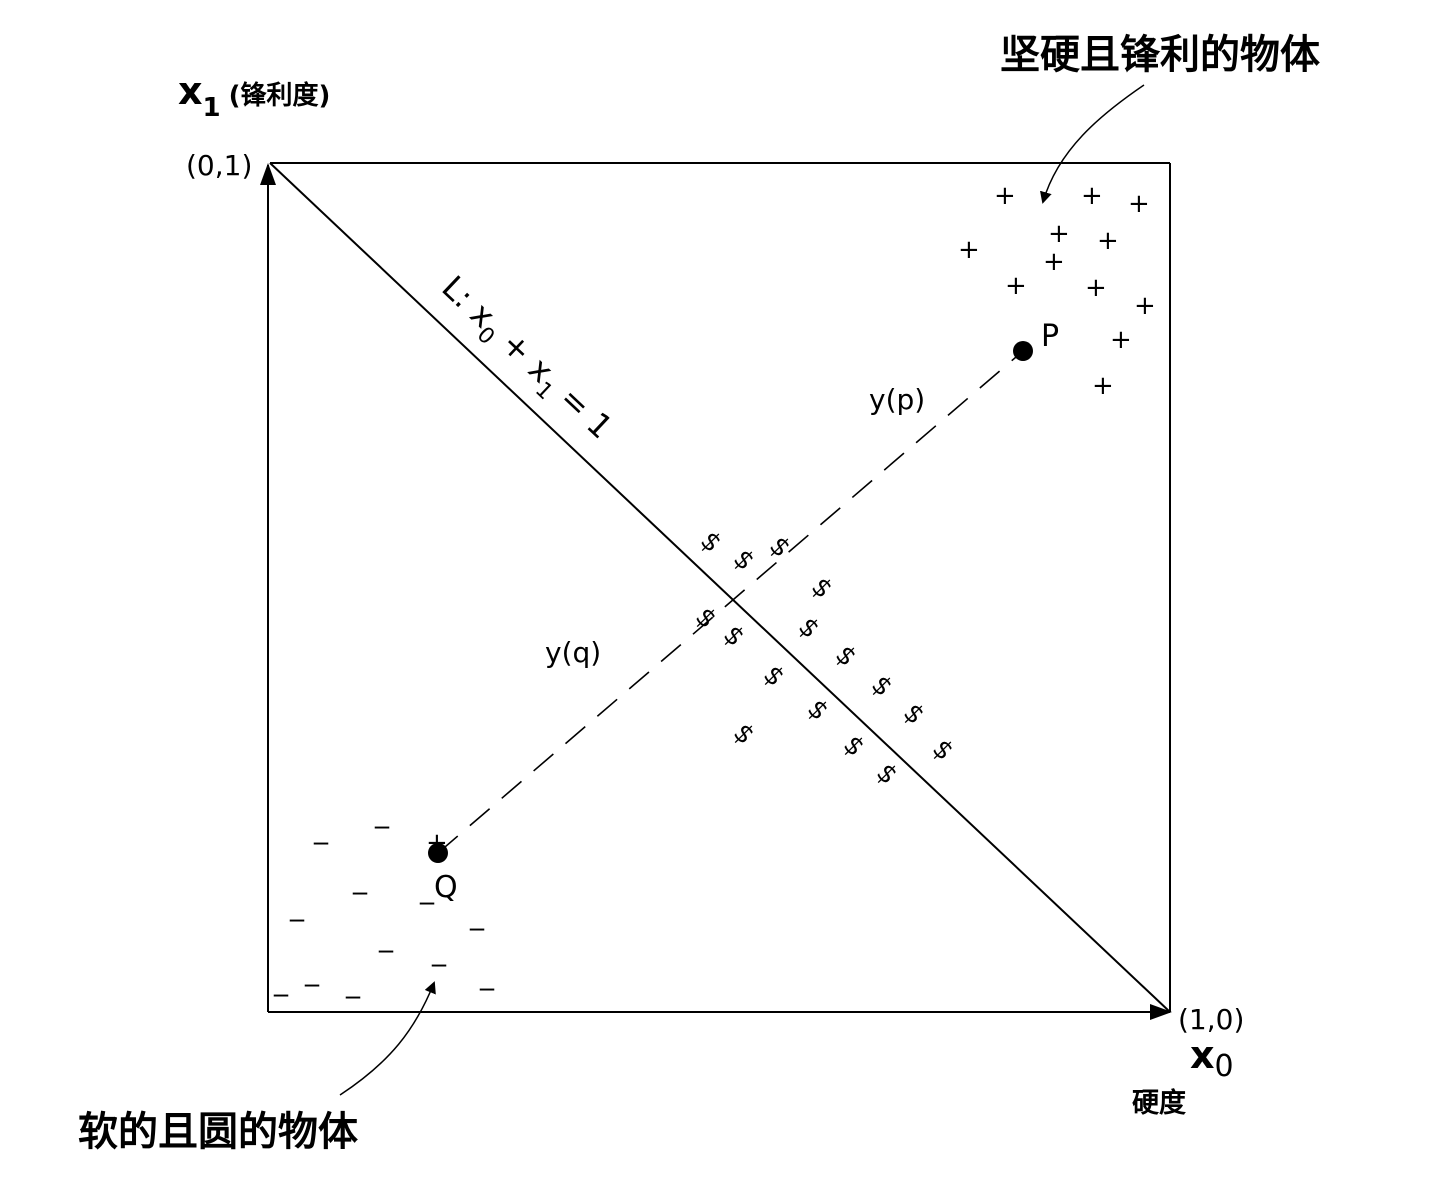  Describe the element at coordinates (219, 165) in the screenshot. I see `corner-top-label: (0,1)` at that location.